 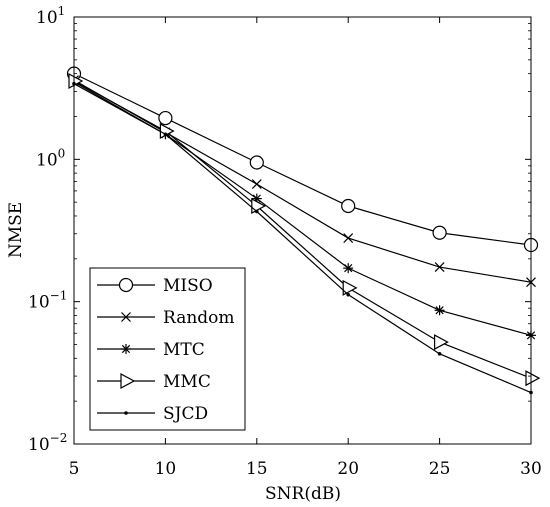 What do you see at coordinates (531, 469) in the screenshot?
I see `x-tick-label: 30` at bounding box center [531, 469].